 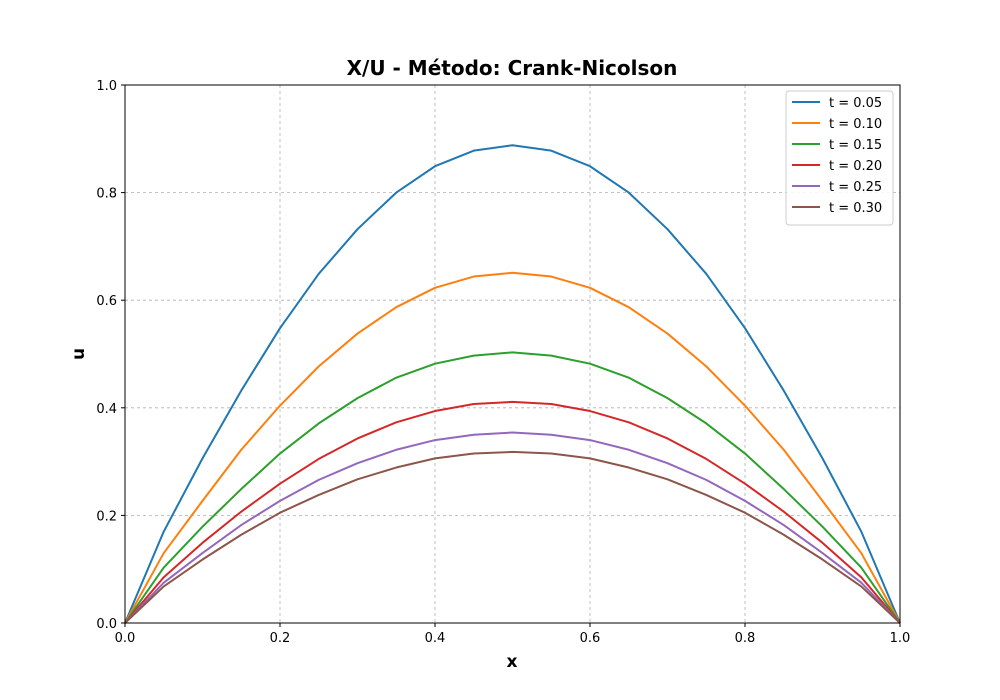 What do you see at coordinates (106, 194) in the screenshot?
I see `y-tick-label: 0.8` at bounding box center [106, 194].